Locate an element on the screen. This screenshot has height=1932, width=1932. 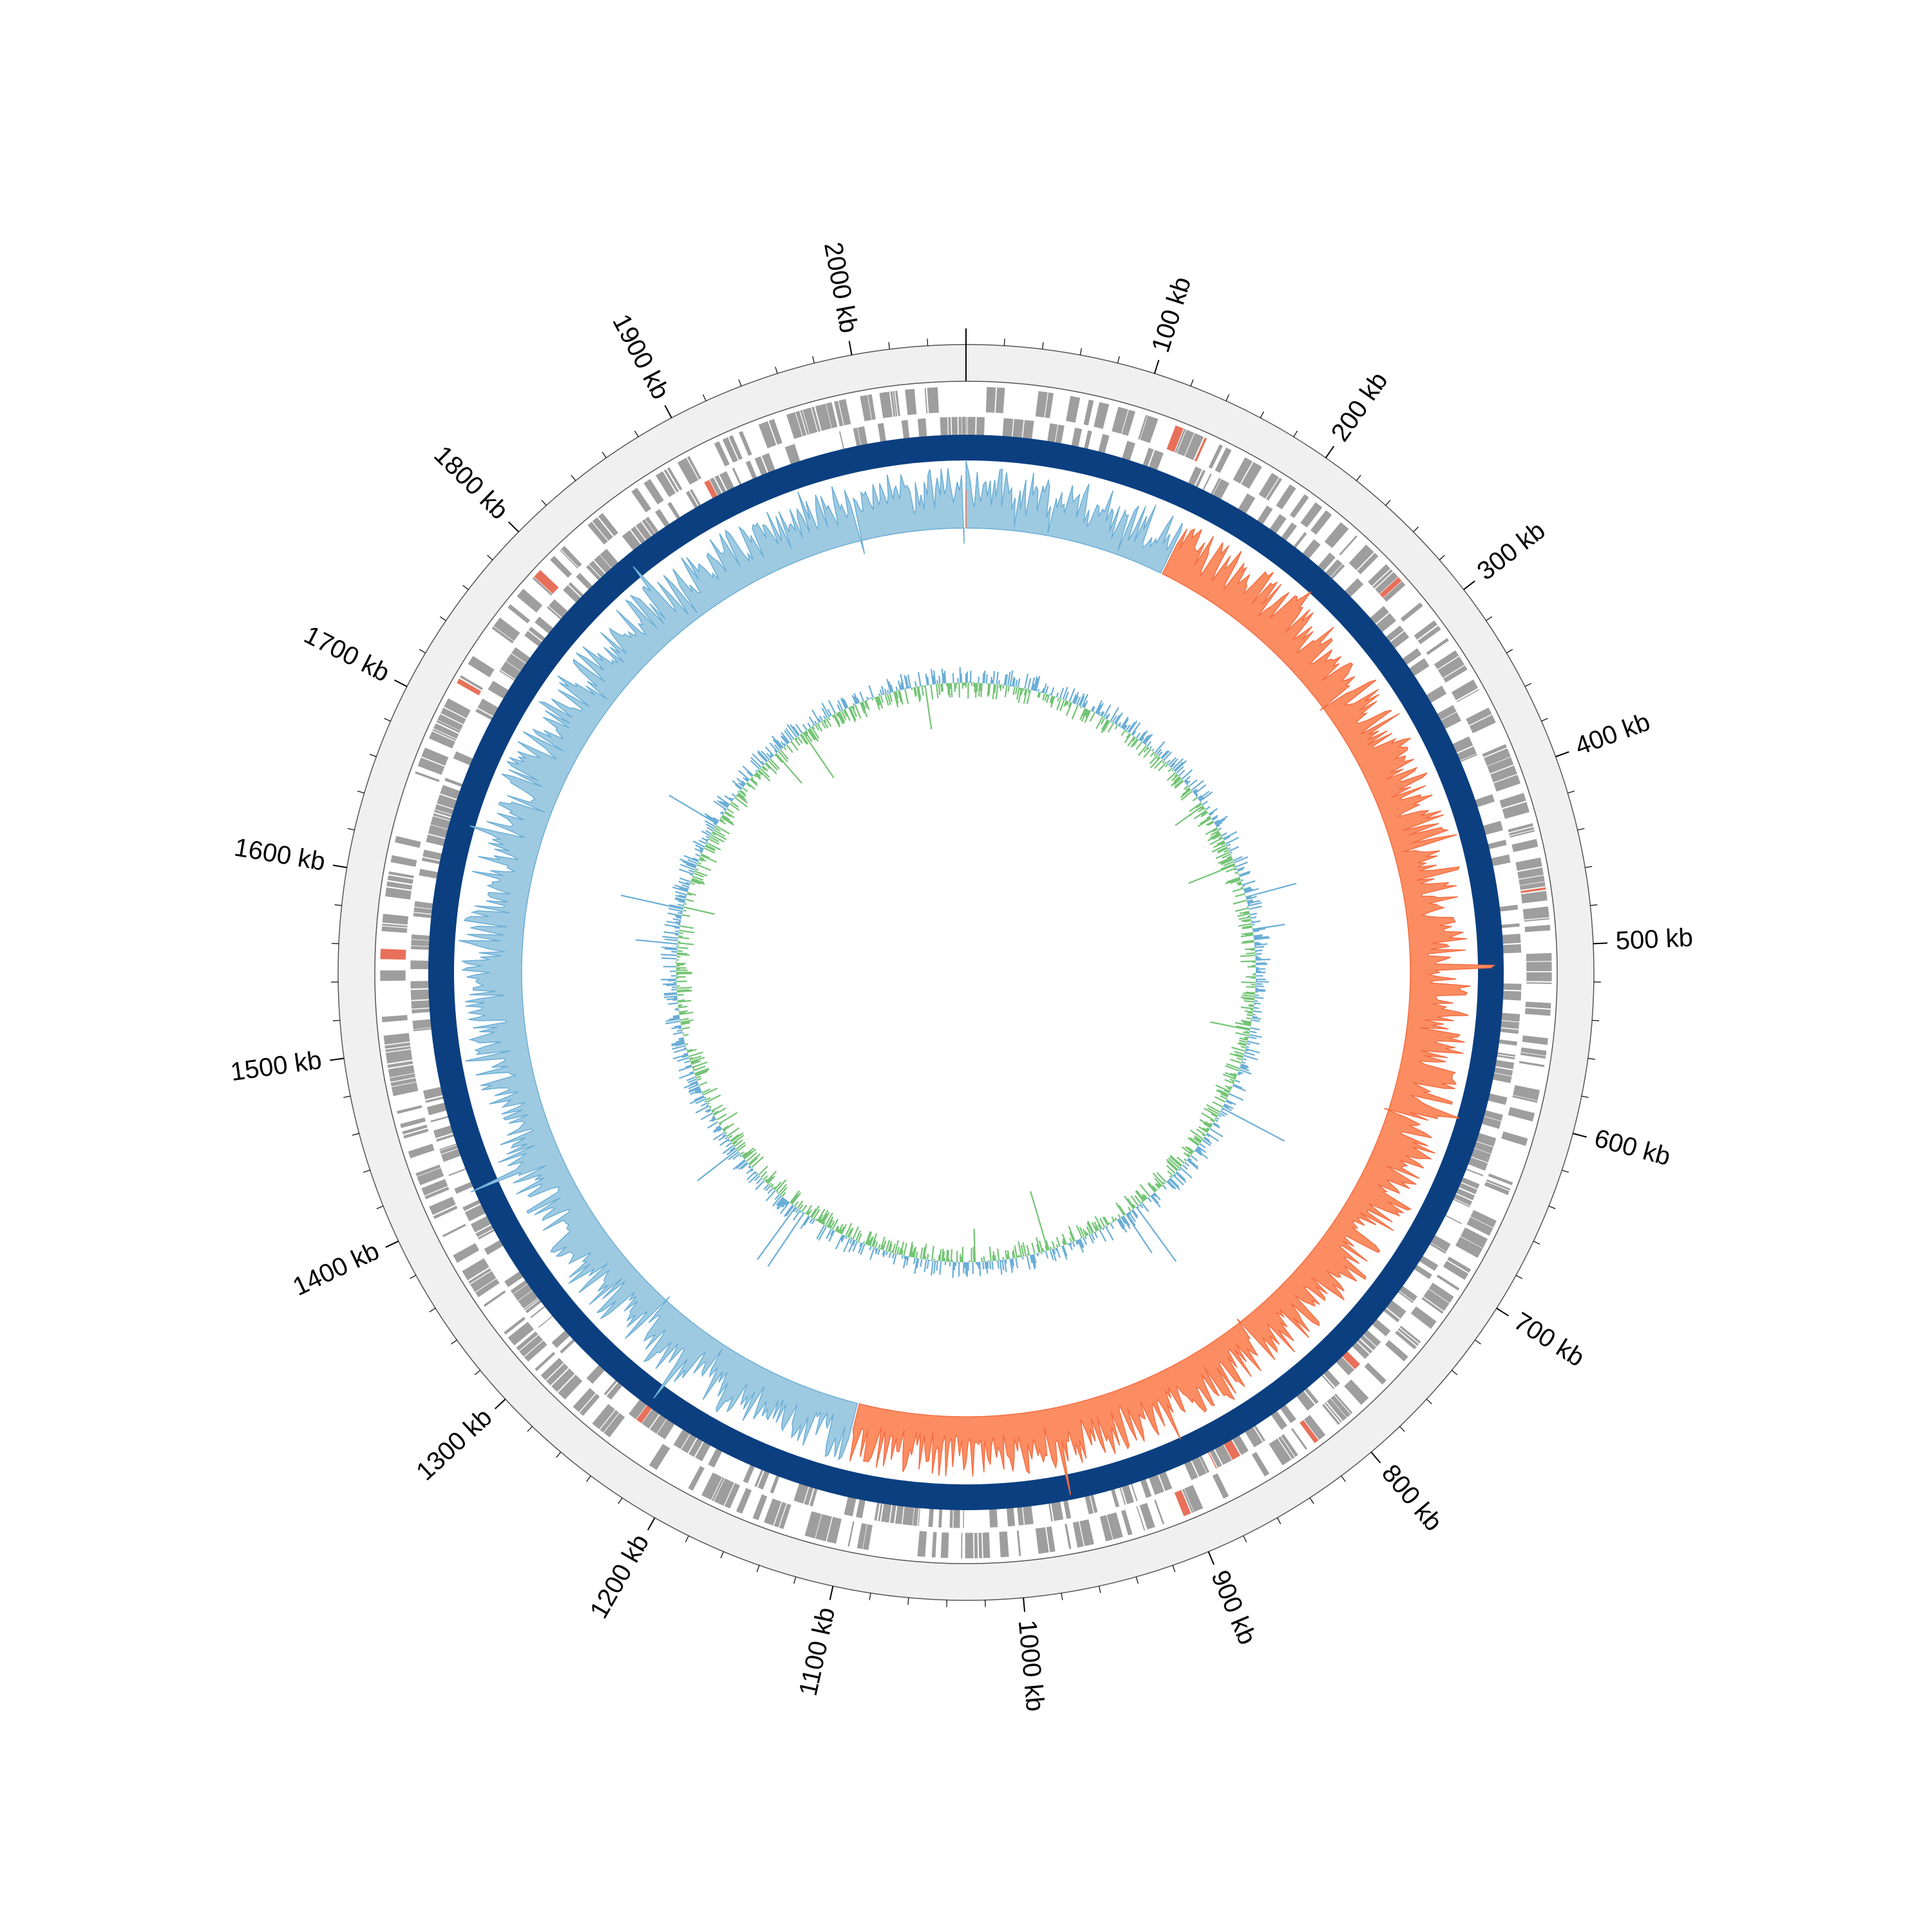
tick-label: 1300 kb is located at coordinates (454, 1444).